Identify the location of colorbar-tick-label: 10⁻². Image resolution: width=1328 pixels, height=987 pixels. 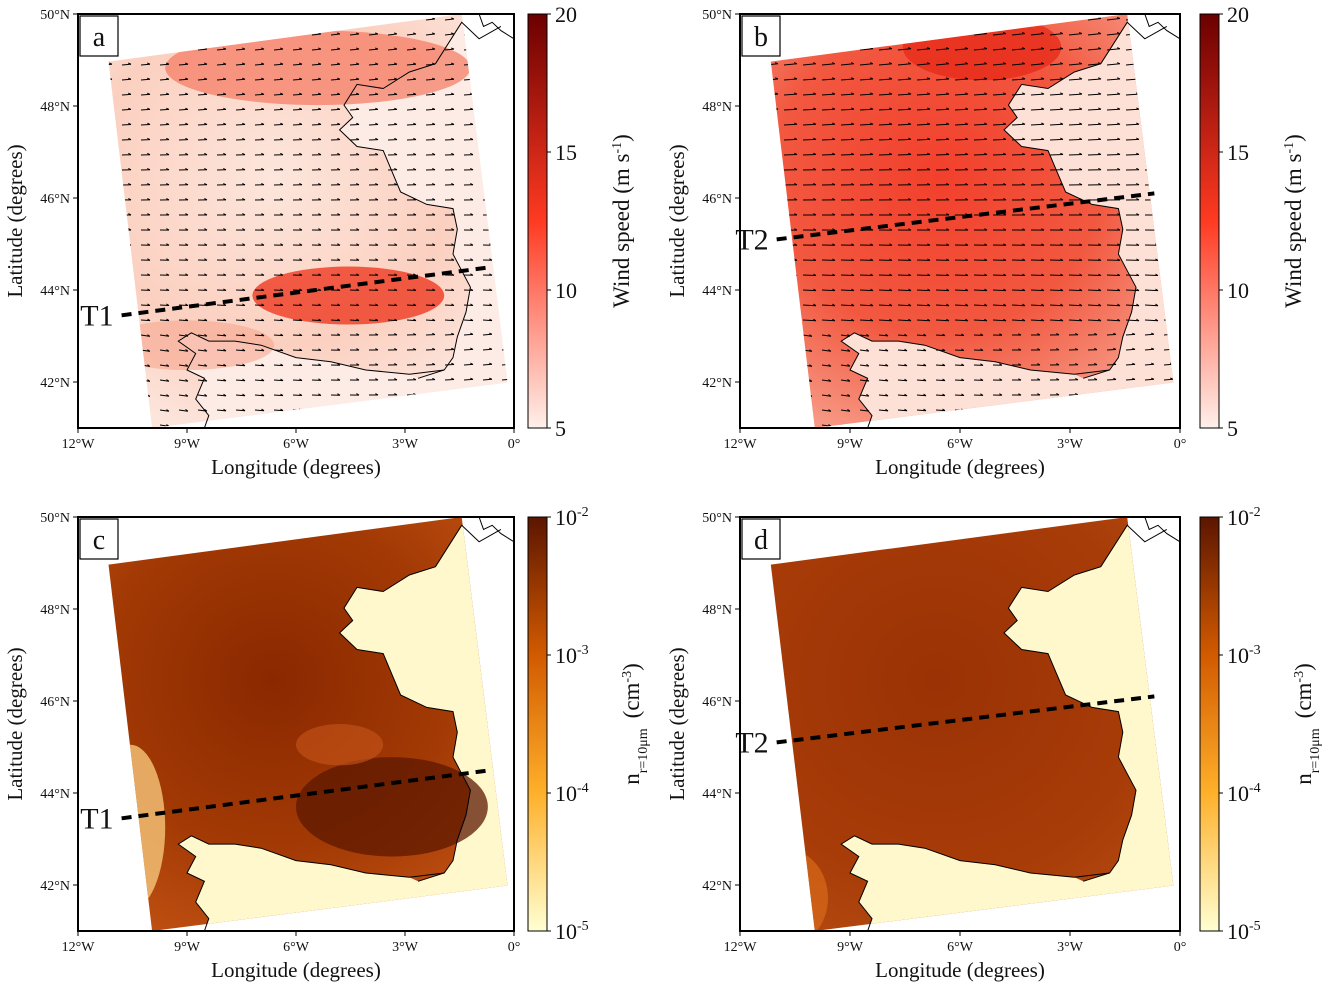
(1244, 517).